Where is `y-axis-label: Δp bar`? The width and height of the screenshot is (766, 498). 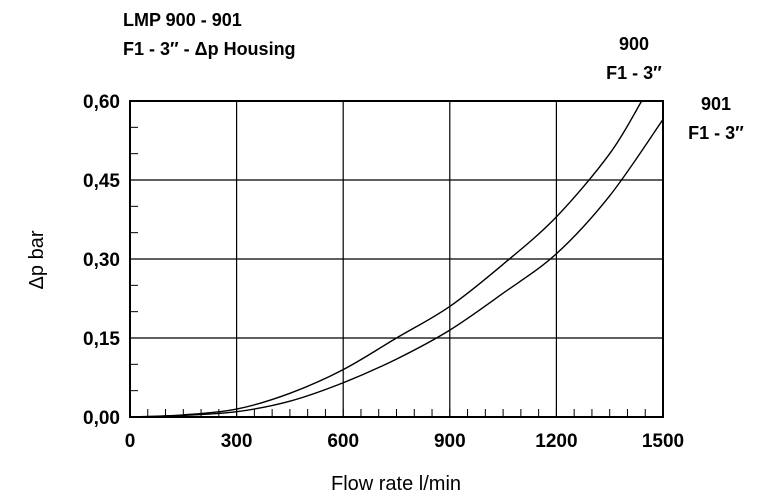
y-axis-label: Δp bar is located at coordinates (37, 259).